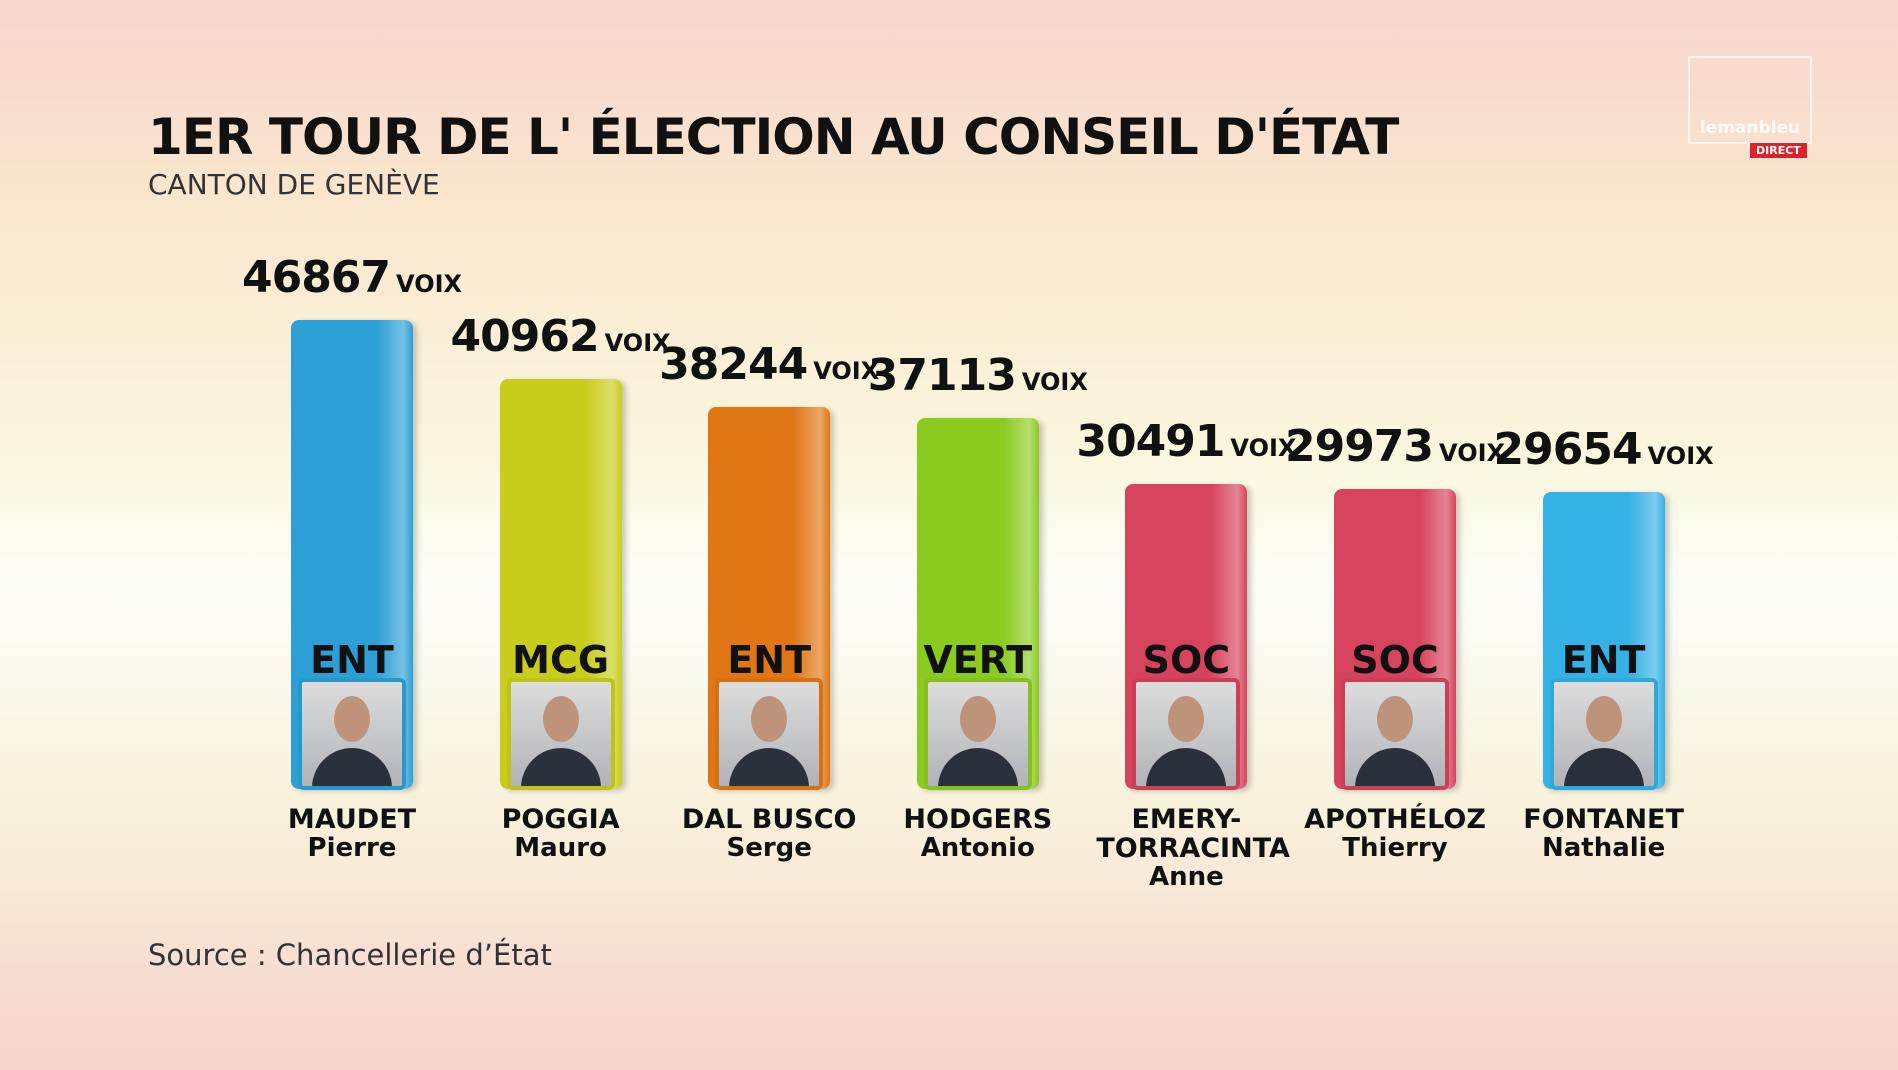 The image size is (1898, 1070). I want to click on value-number: 30491, so click(1150, 442).